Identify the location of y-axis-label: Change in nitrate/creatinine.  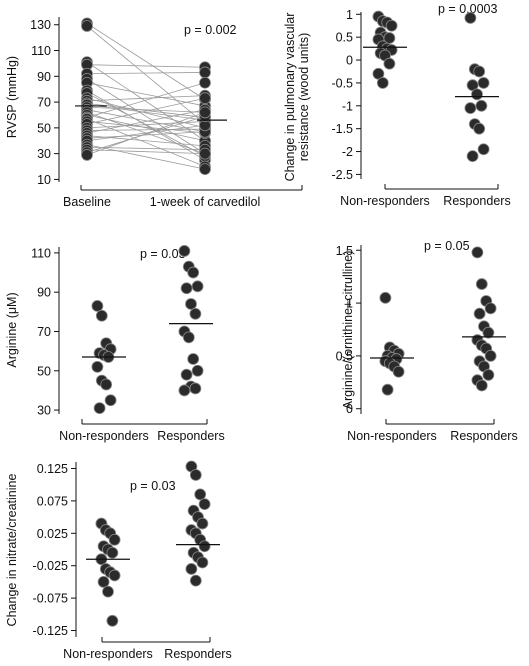
(12, 550).